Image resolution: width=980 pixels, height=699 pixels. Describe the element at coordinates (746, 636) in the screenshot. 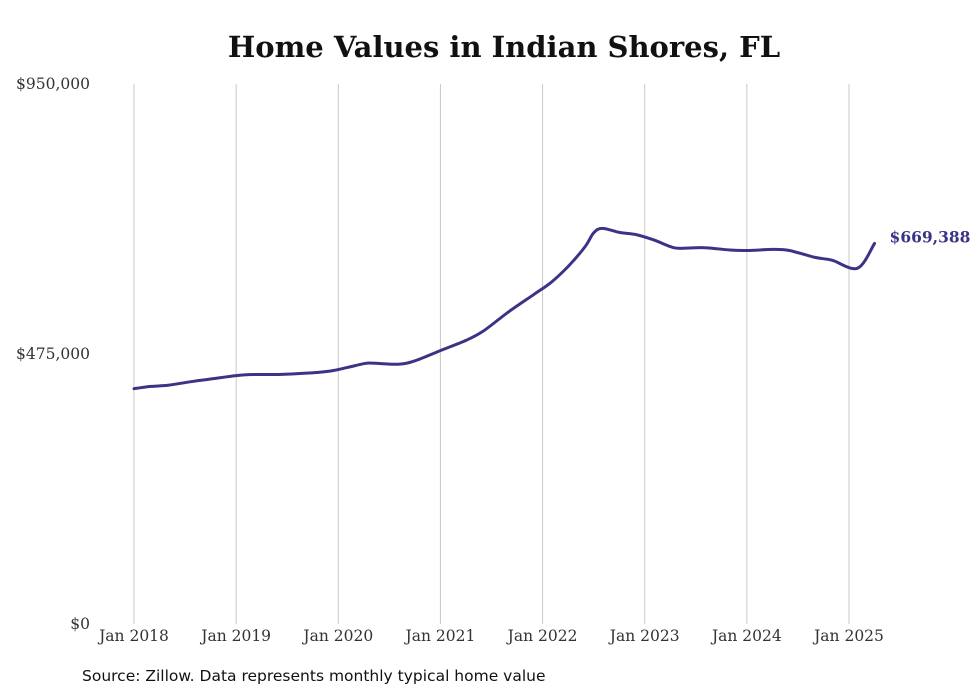

I see `x-tick-label: Jan 2024` at that location.